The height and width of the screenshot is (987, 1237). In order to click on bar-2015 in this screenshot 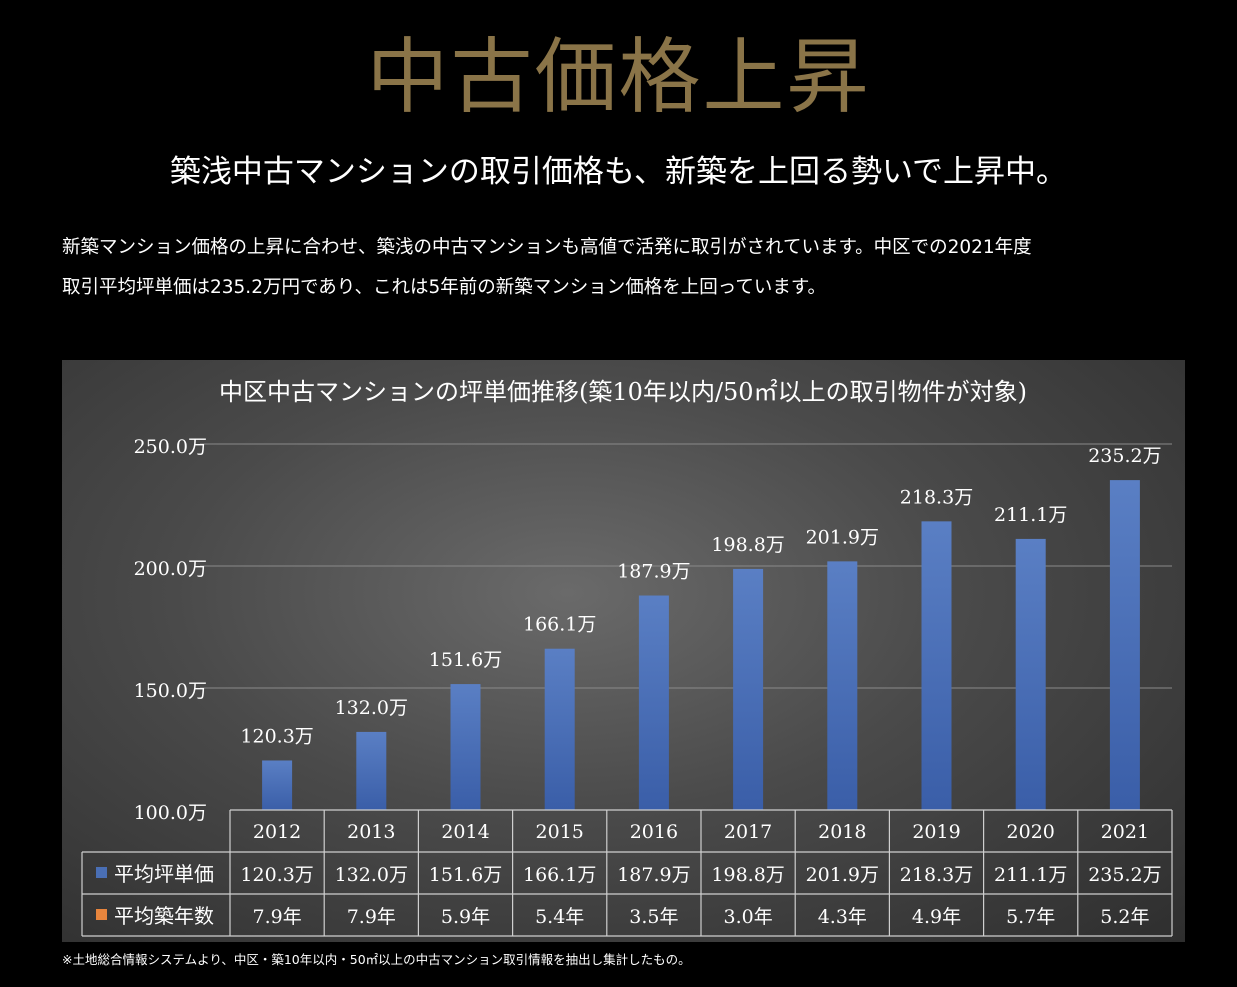, I will do `click(559, 729)`.